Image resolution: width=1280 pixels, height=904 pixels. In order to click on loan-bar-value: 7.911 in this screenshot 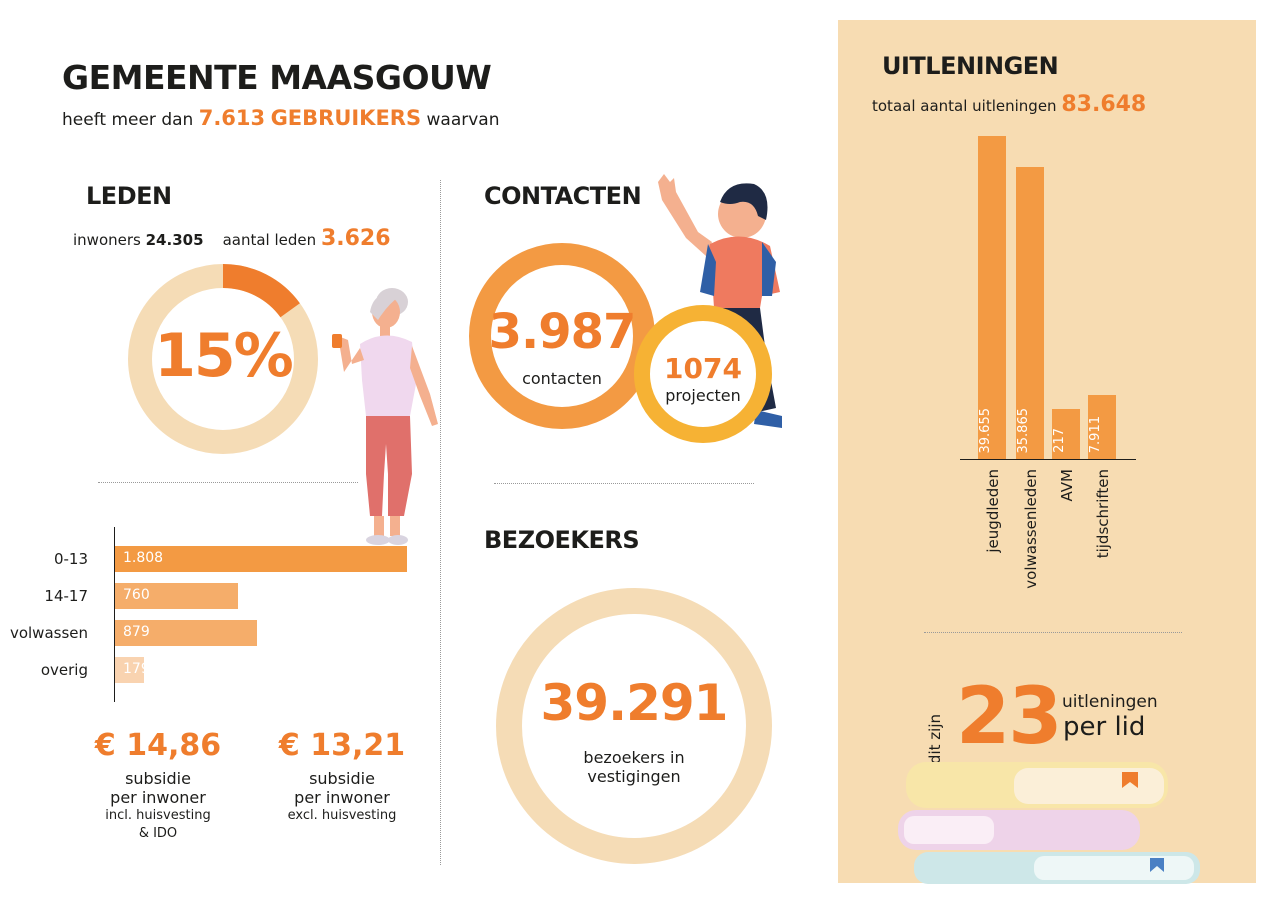, I will do `click(1095, 434)`.